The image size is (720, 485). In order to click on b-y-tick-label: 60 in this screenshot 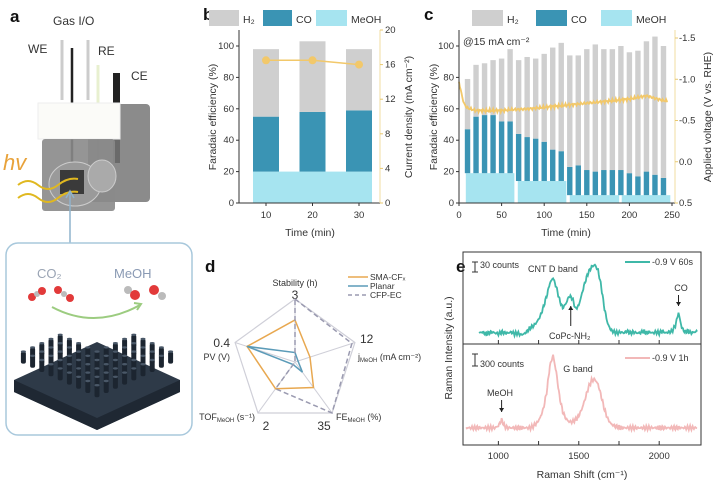, I will do `click(228, 109)`.